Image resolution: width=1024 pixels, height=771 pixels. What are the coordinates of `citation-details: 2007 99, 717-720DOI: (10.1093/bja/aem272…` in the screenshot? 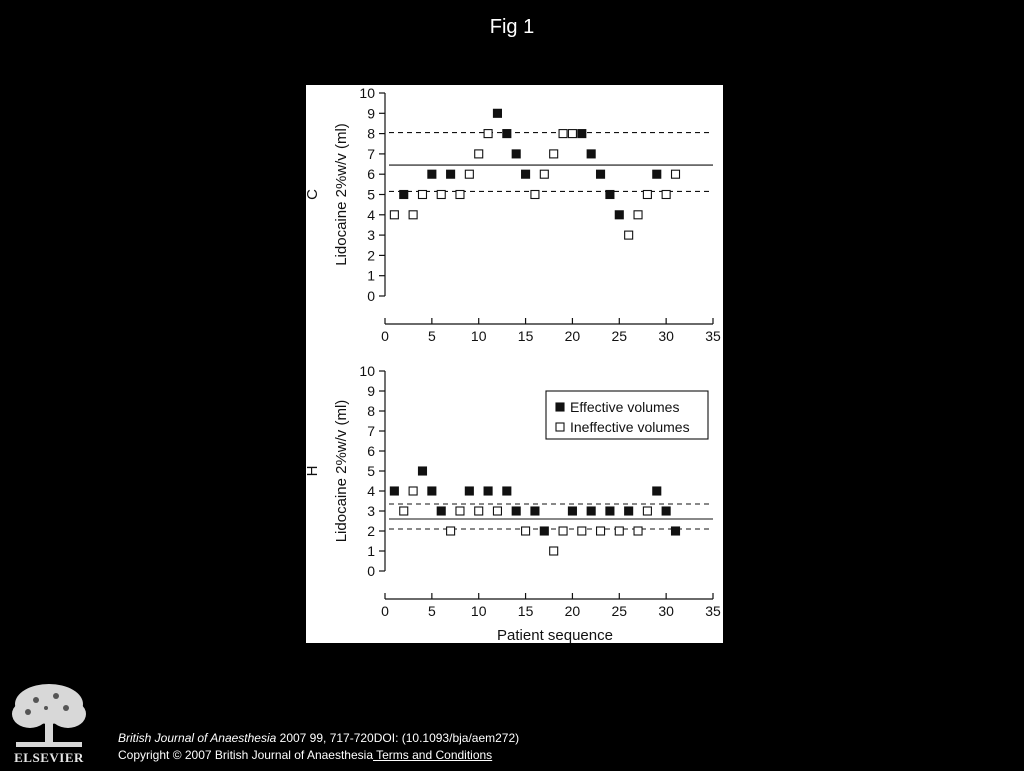 It's located at (398, 738).